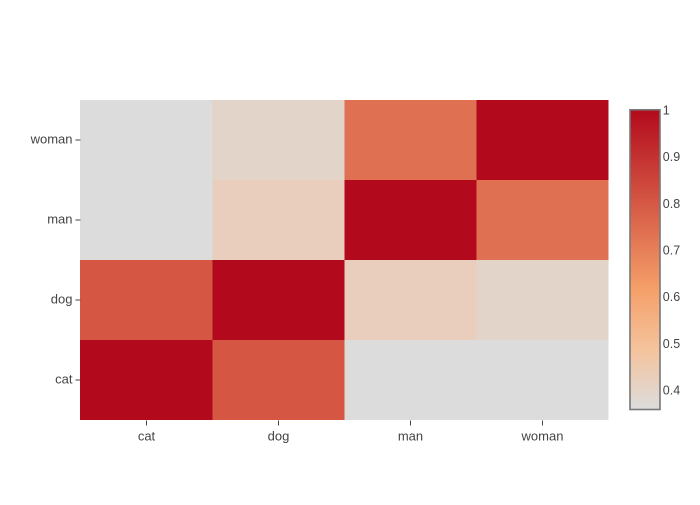 This screenshot has height=505, width=700. Describe the element at coordinates (666, 111) in the screenshot. I see `svg-text: 1` at that location.